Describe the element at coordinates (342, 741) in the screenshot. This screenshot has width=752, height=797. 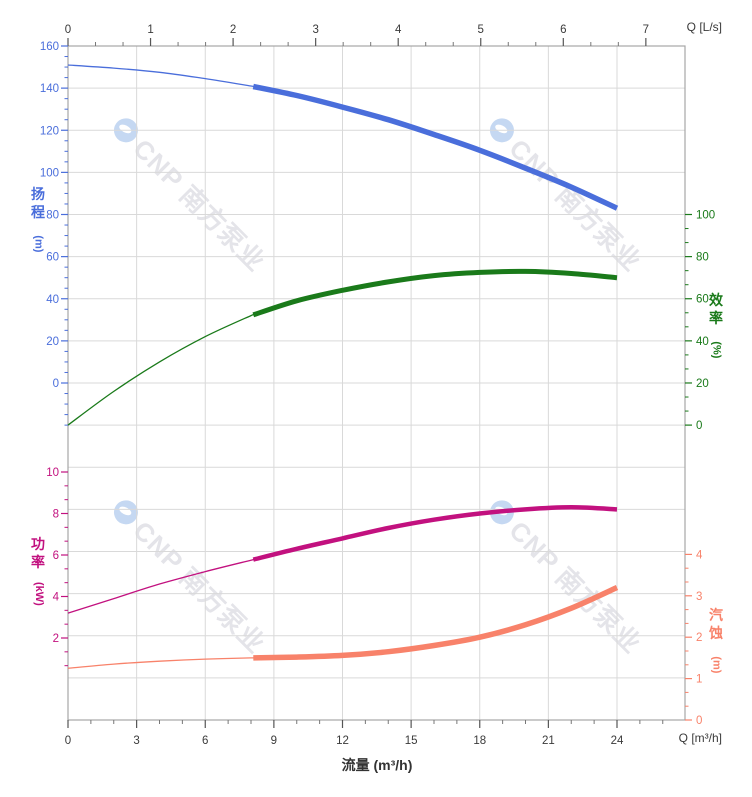
I see `svg-text: 12` at that location.